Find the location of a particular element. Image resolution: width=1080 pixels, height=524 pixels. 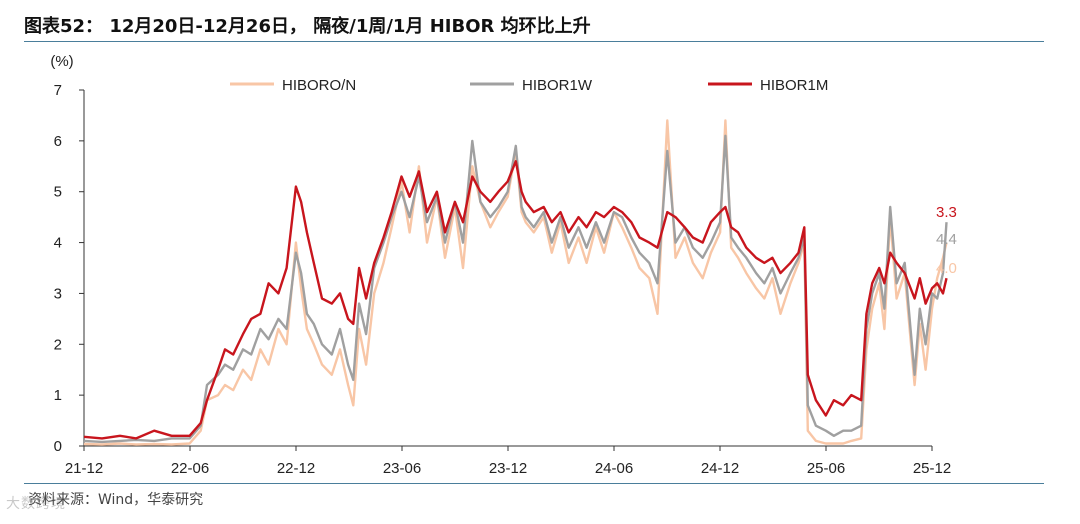

legend-label: HIBOR1M is located at coordinates (794, 85).